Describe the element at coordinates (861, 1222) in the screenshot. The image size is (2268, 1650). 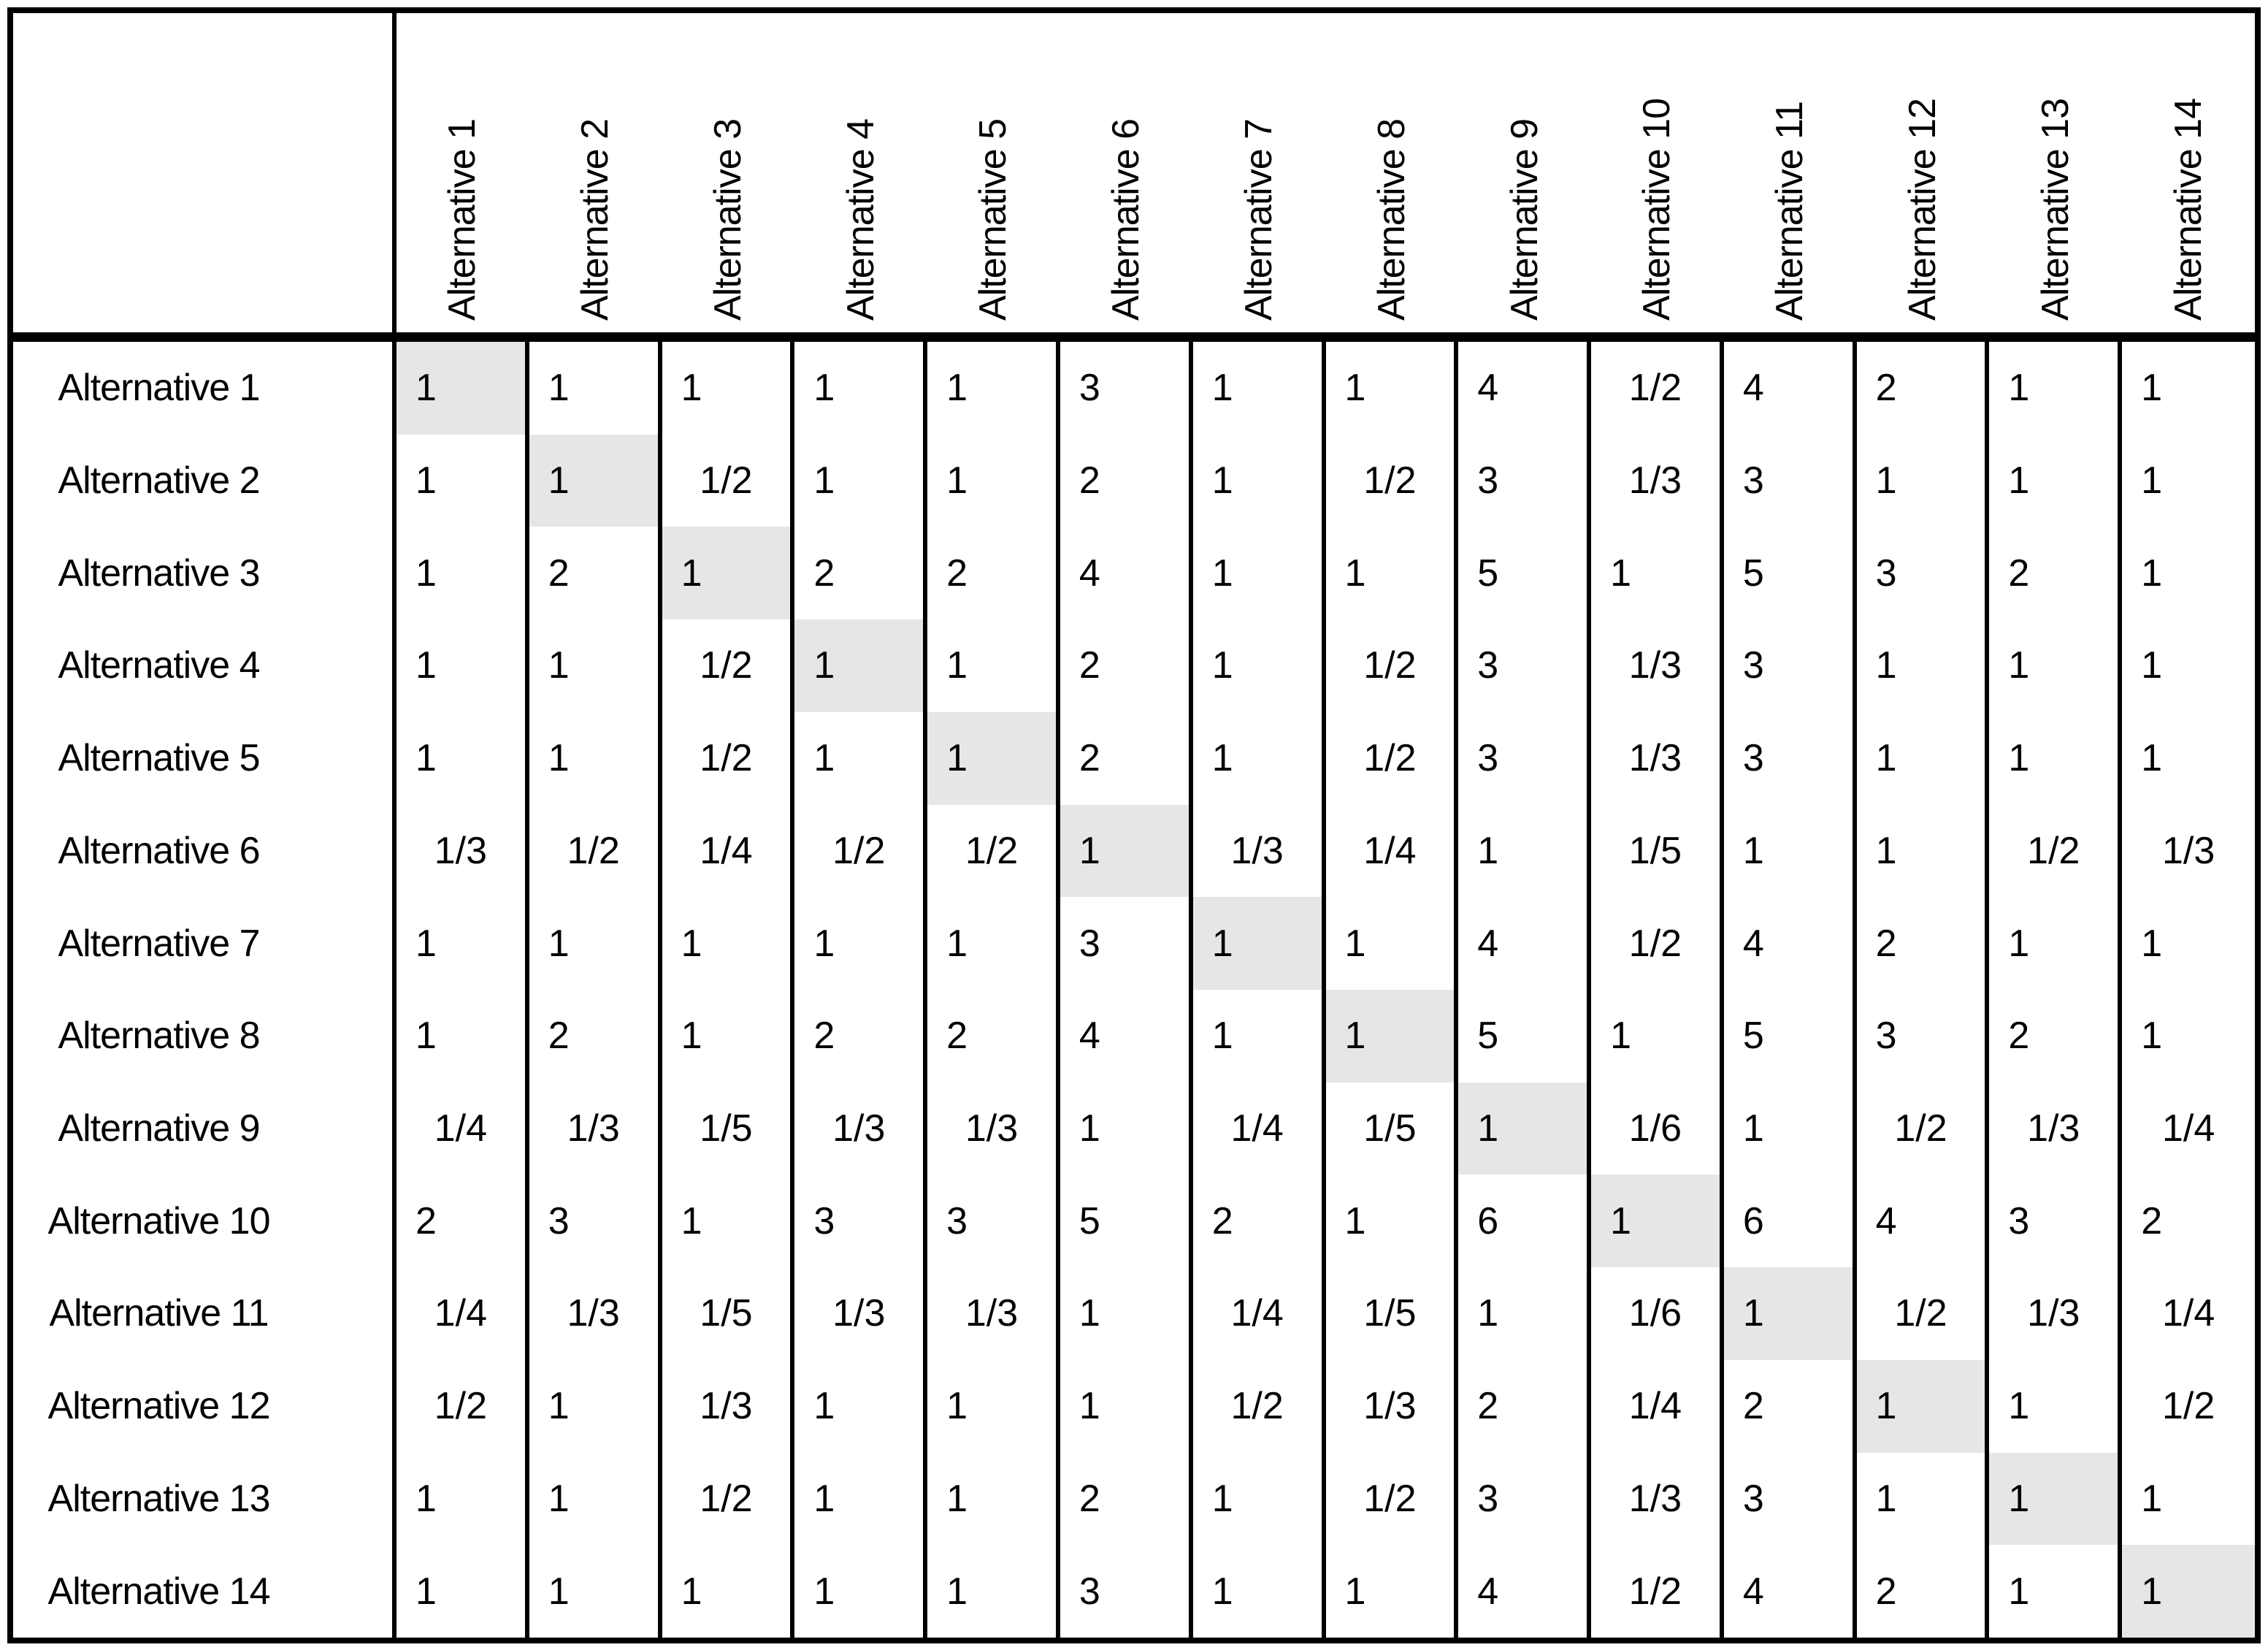
I see `matrix-cell-r10-c4: 3` at that location.